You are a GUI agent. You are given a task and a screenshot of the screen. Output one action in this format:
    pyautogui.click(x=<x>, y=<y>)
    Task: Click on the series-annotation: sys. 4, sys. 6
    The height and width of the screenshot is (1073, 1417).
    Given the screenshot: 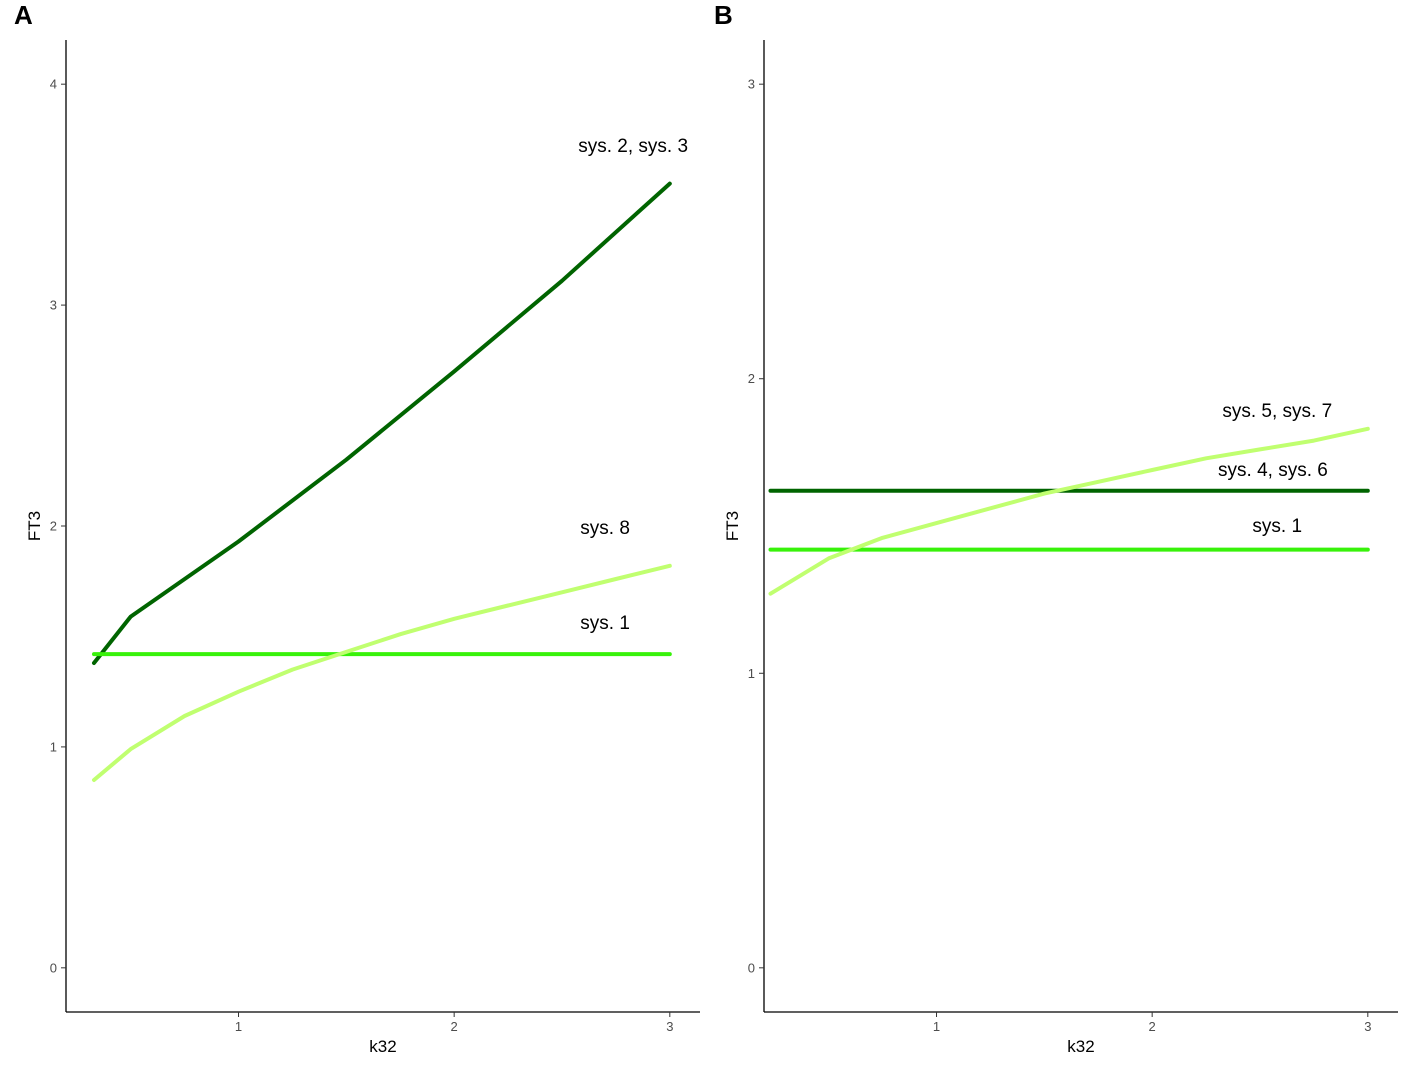 What is the action you would take?
    pyautogui.click(x=1273, y=470)
    